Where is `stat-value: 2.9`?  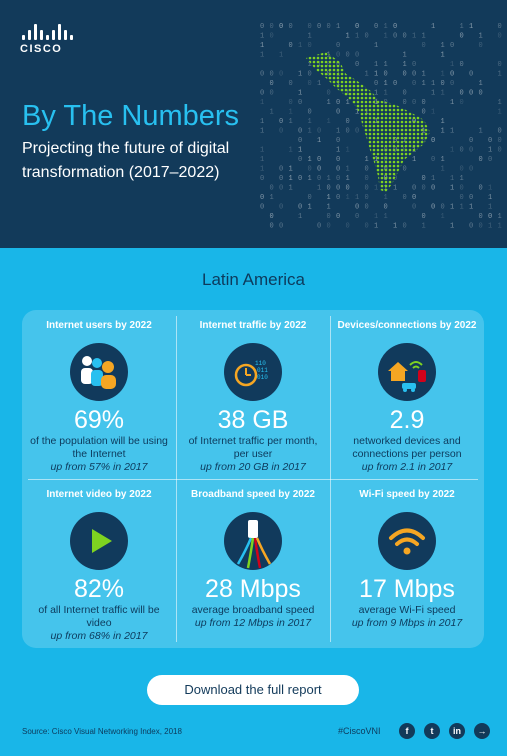 stat-value: 2.9 is located at coordinates (407, 420).